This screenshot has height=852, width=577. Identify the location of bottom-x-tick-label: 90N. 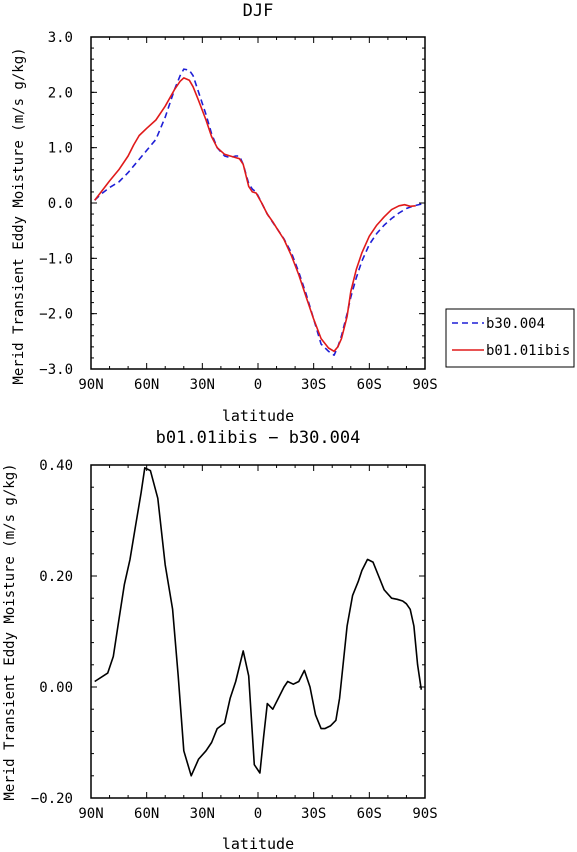
(90, 814).